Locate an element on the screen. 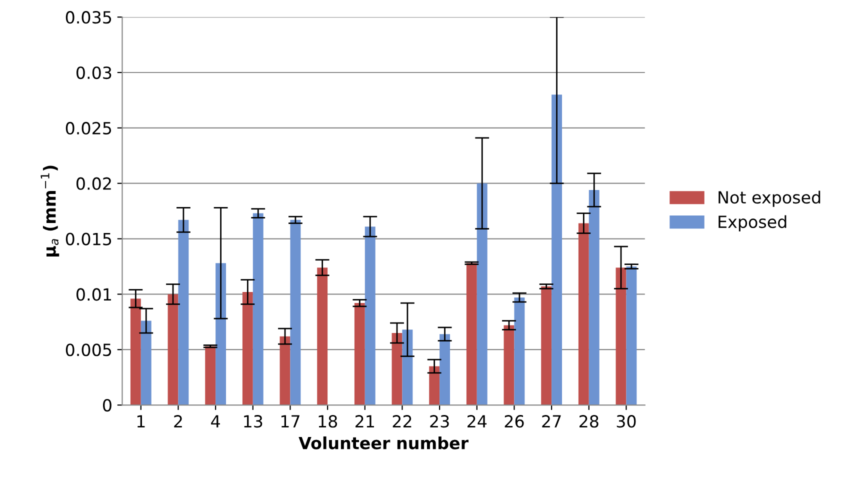 The width and height of the screenshot is (843, 488). legend-label: Not exposed is located at coordinates (769, 198).